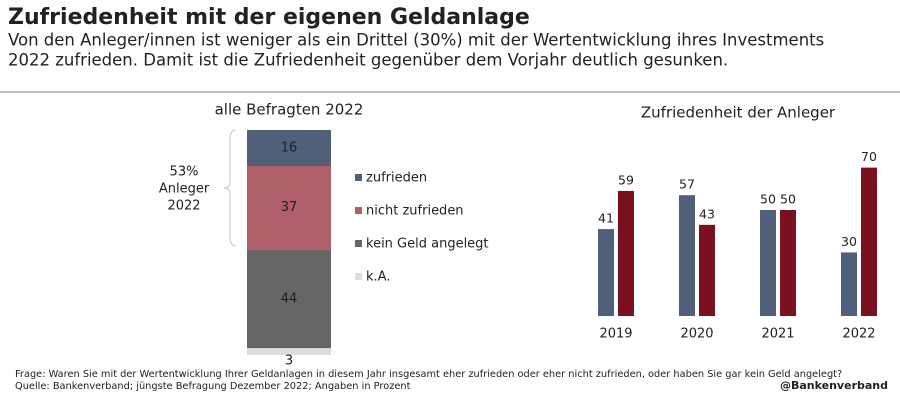  I want to click on legend-label: nicht zufrieden, so click(415, 211).